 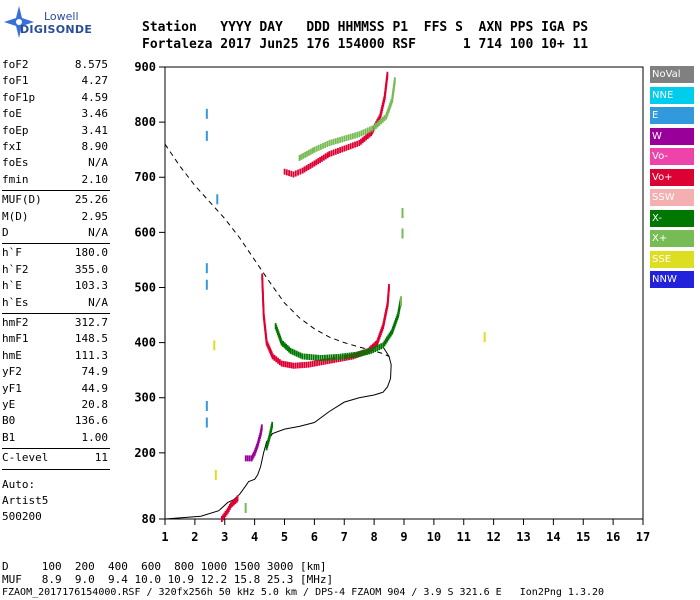 What do you see at coordinates (95, 404) in the screenshot?
I see `param-value: 20.8` at bounding box center [95, 404].